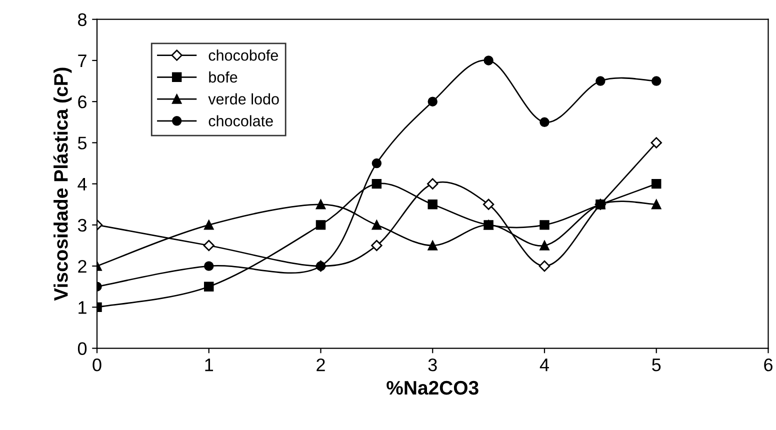 This screenshot has width=776, height=430. What do you see at coordinates (82, 102) in the screenshot?
I see `y-tick-label: 6` at bounding box center [82, 102].